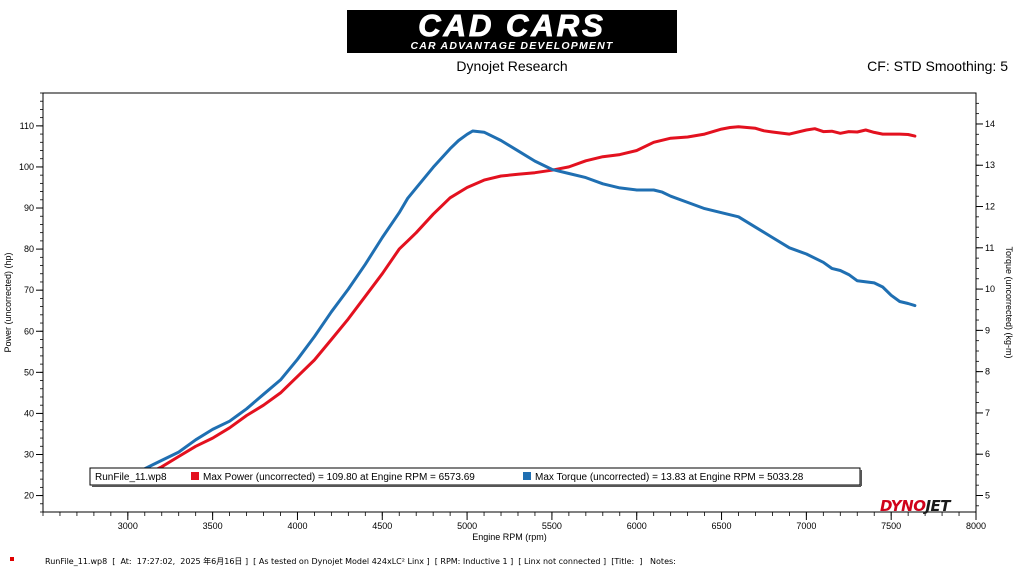  I want to click on x-tick-label: 7000, so click(806, 526).